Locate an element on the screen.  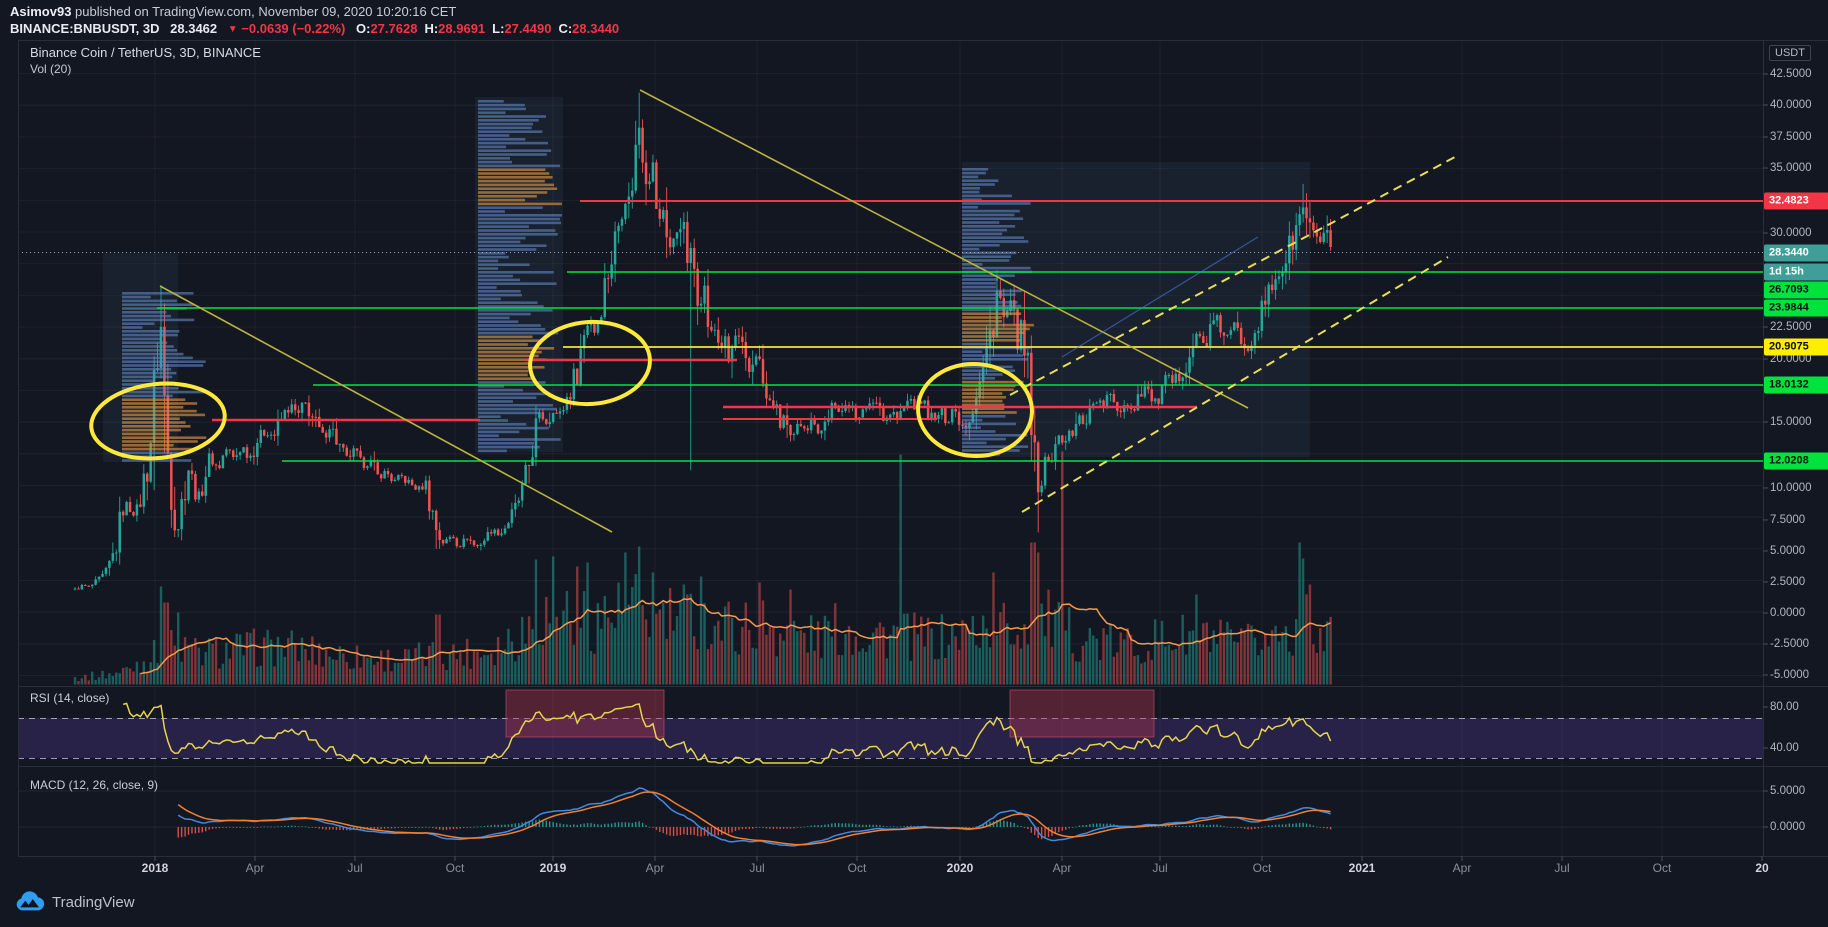
price-tick-label: 20.0000 is located at coordinates (1791, 359).